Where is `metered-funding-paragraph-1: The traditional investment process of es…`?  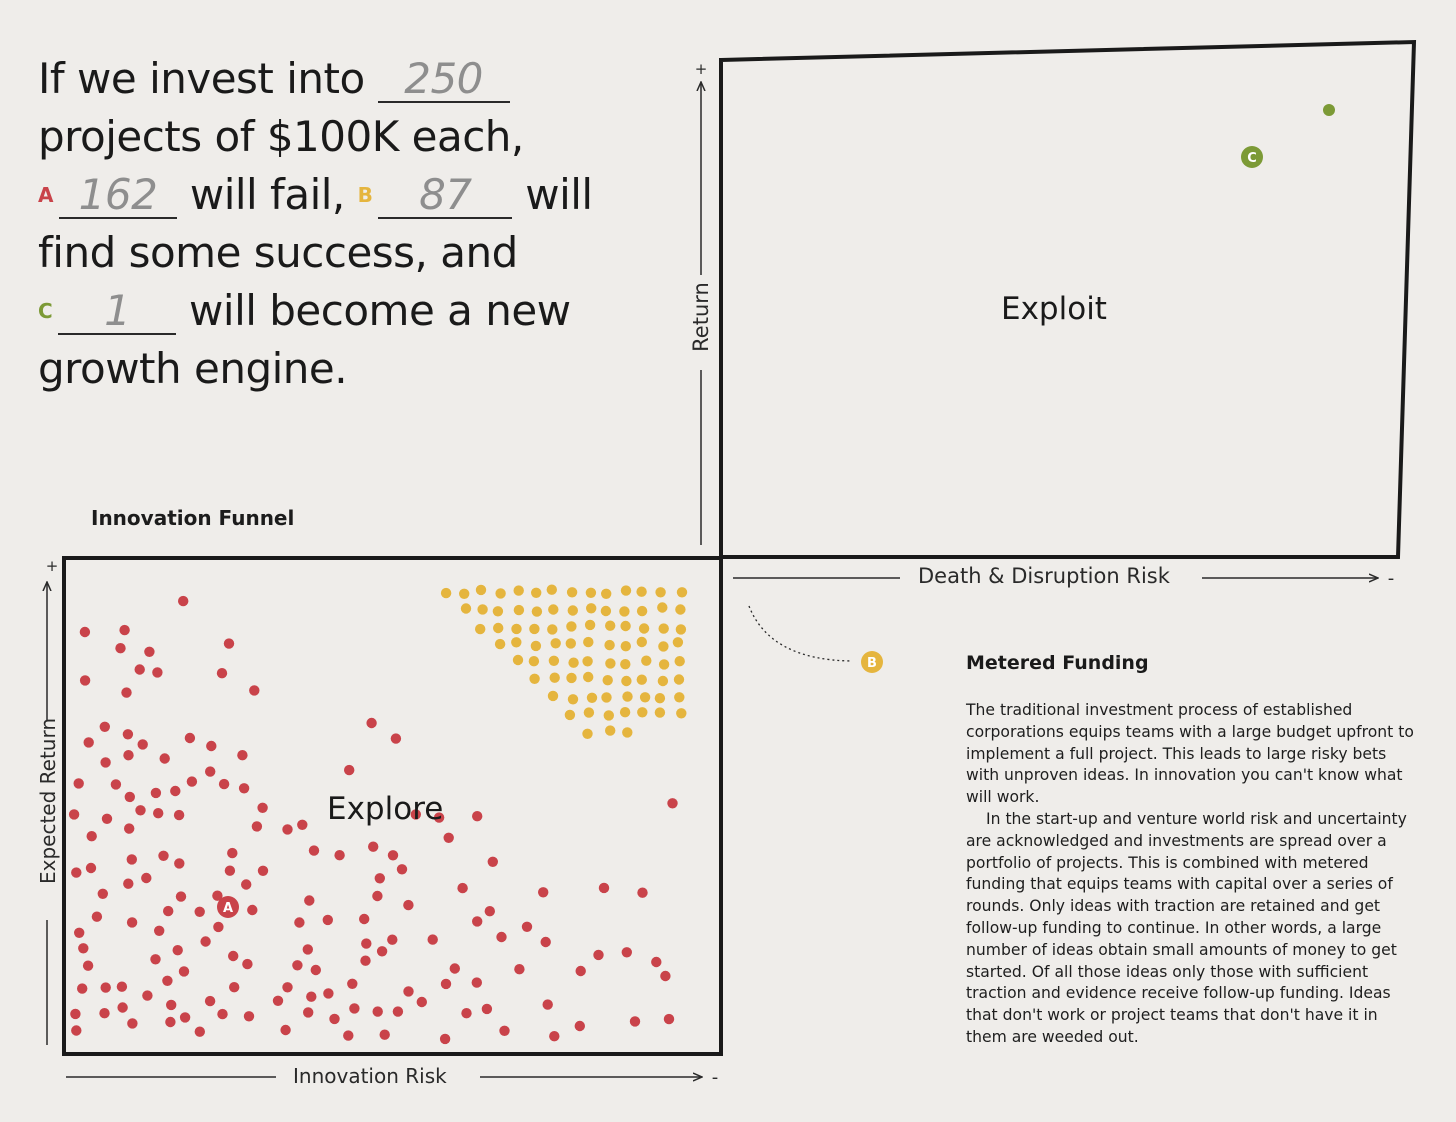
metered-funding-paragraph-1: The traditional investment process of es… is located at coordinates (1190, 754).